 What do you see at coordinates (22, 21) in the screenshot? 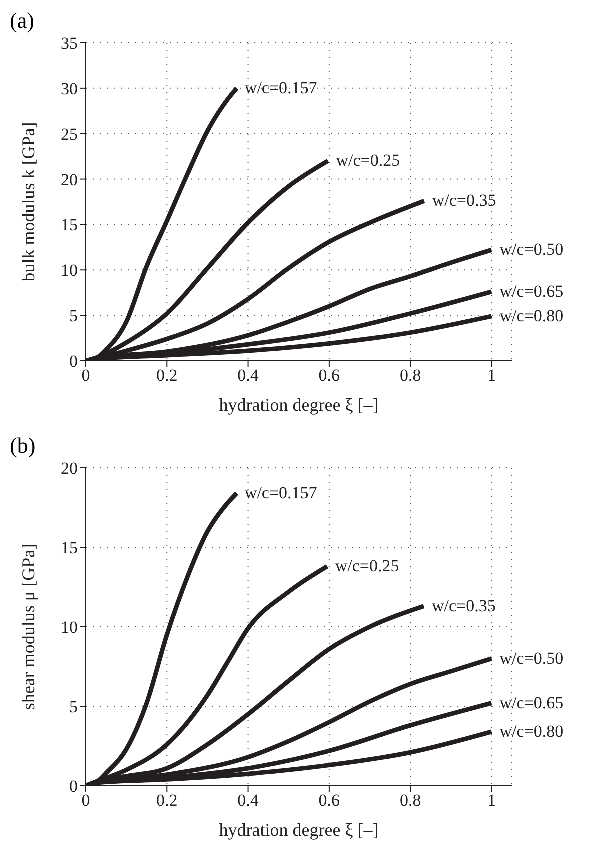
I see `chart-title: (a)` at bounding box center [22, 21].